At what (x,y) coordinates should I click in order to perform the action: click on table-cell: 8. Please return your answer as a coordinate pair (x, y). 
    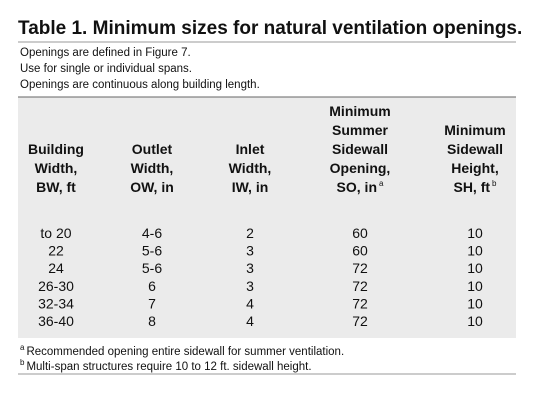
    Looking at the image, I should click on (152, 321).